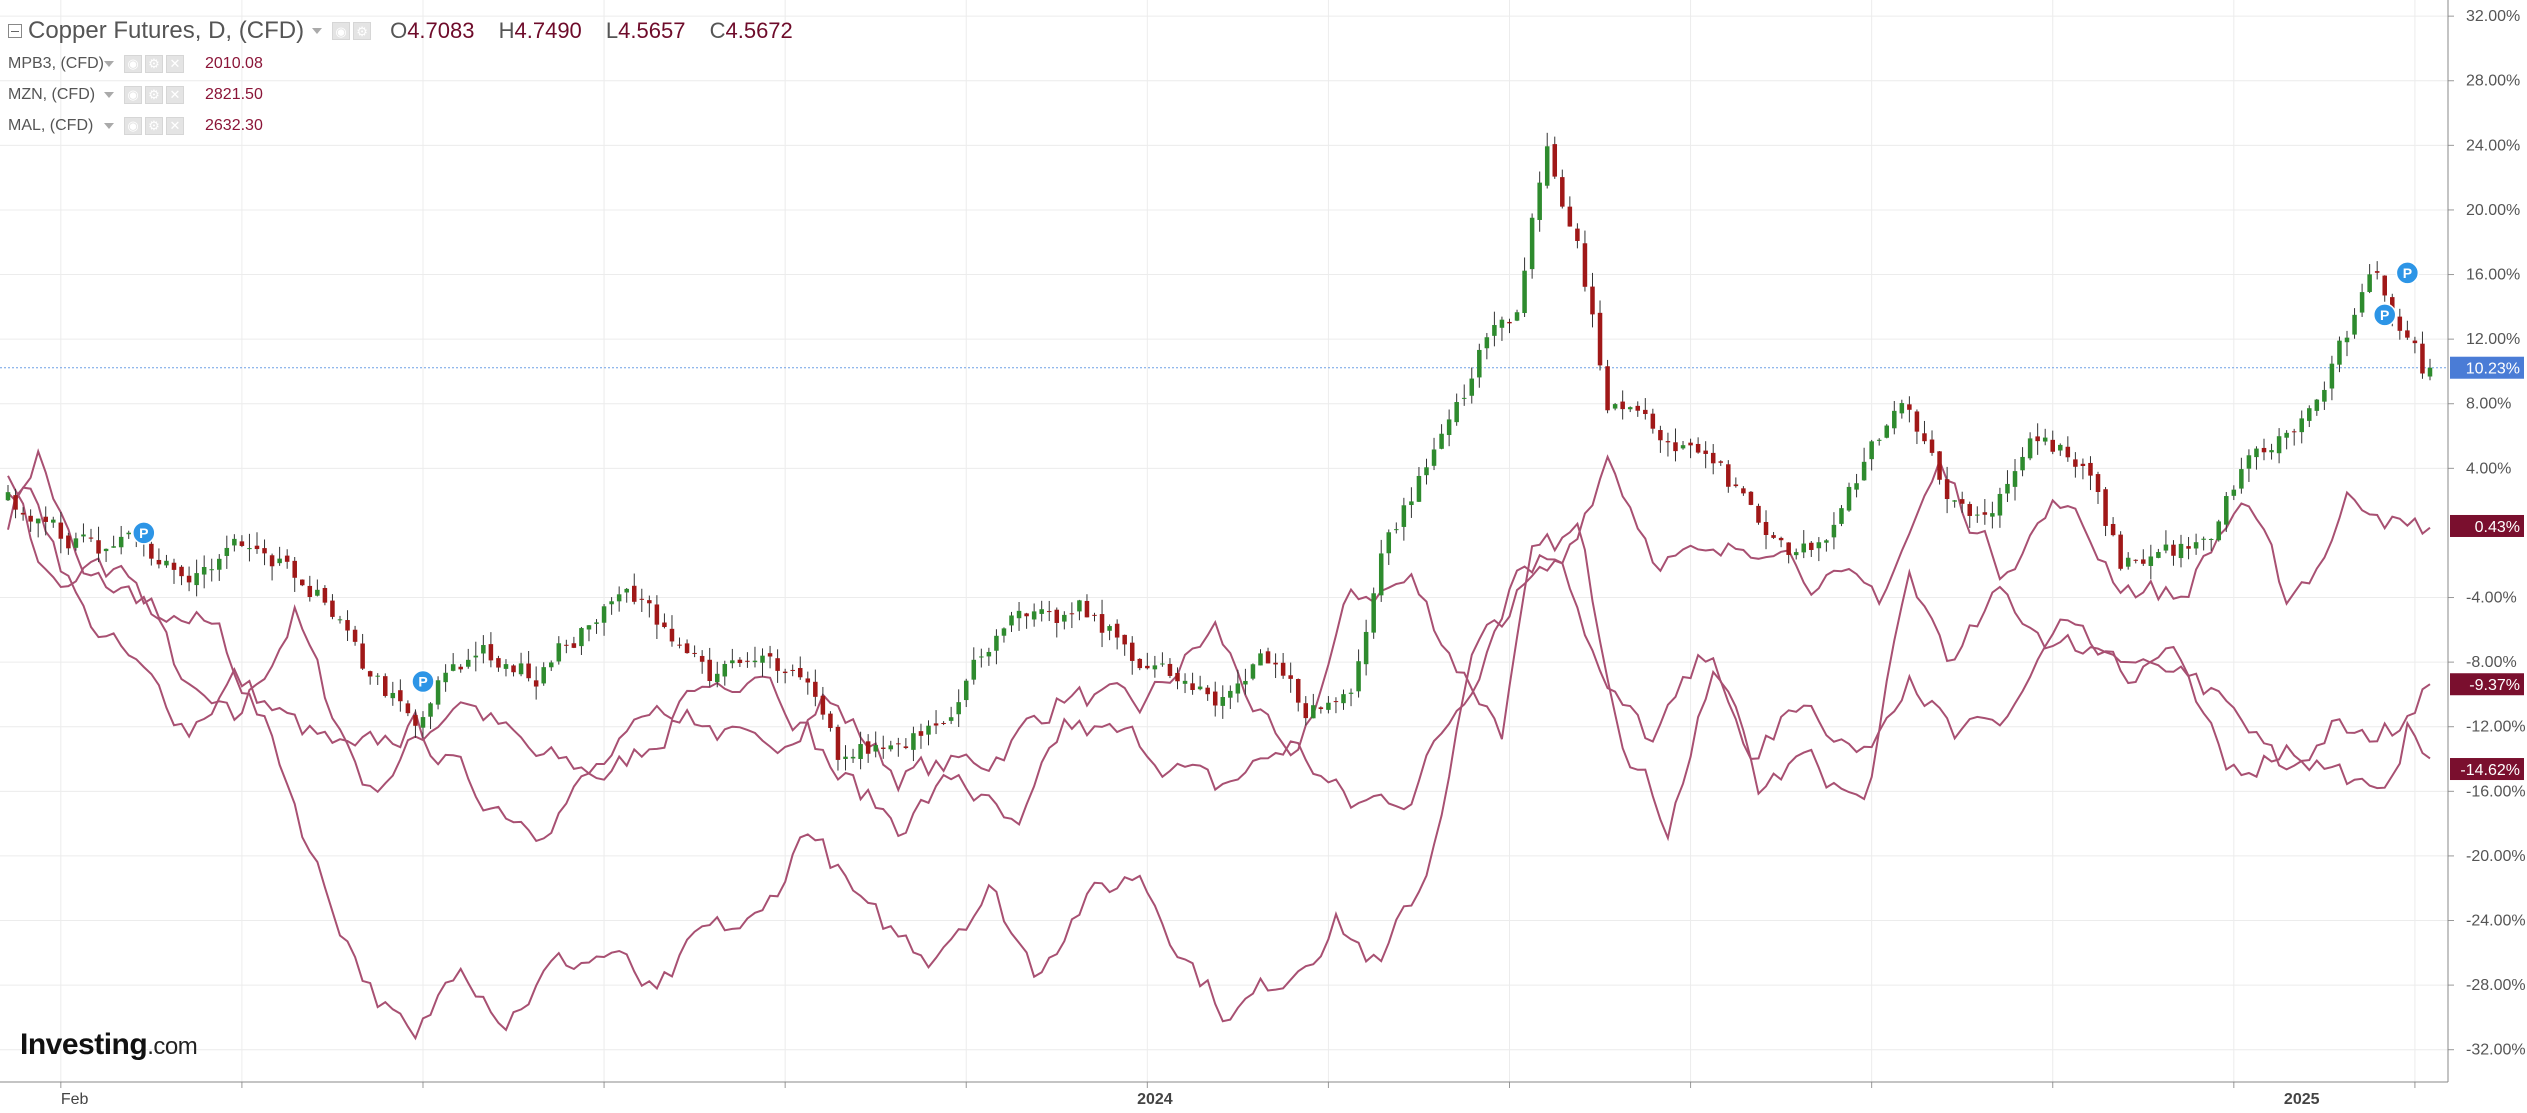 This screenshot has width=2527, height=1113. What do you see at coordinates (51, 125) in the screenshot?
I see `mal-symbol-label: MAL, (CFD)` at bounding box center [51, 125].